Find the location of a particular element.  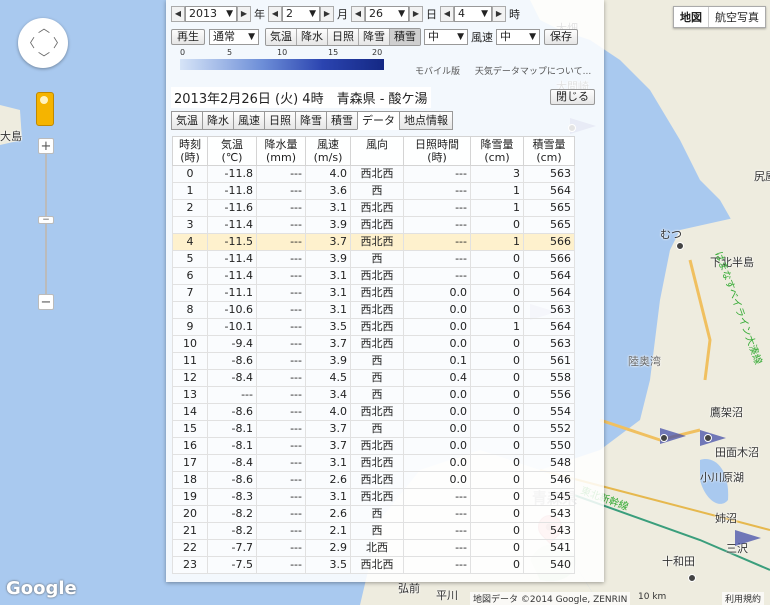

speed-select: 通常 ▼ is located at coordinates (234, 37).